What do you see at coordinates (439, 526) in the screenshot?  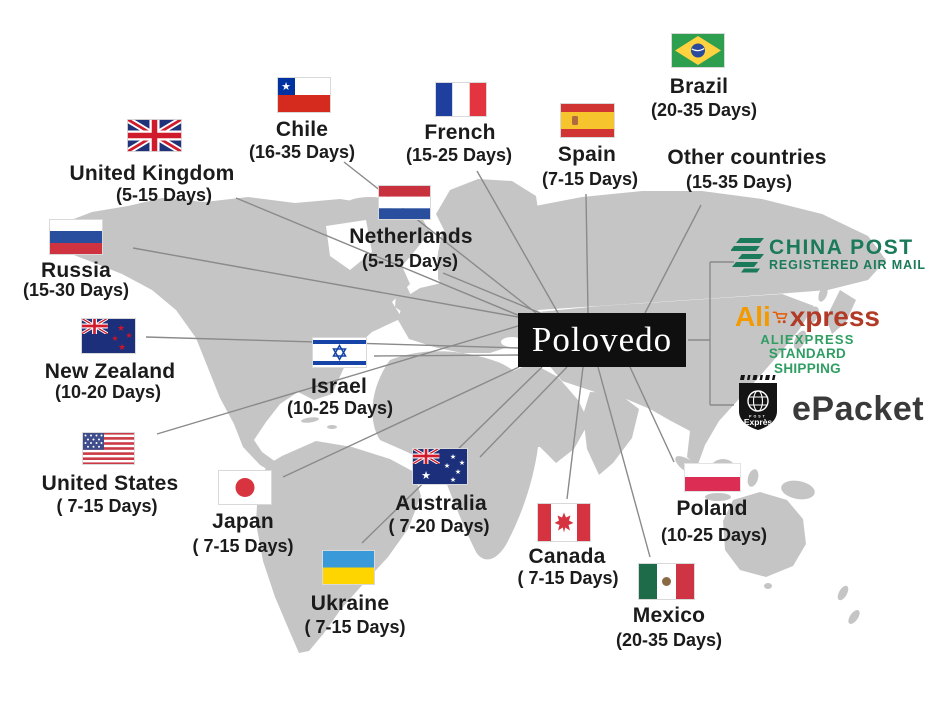 I see `country-days: ( 7-20 Days)` at bounding box center [439, 526].